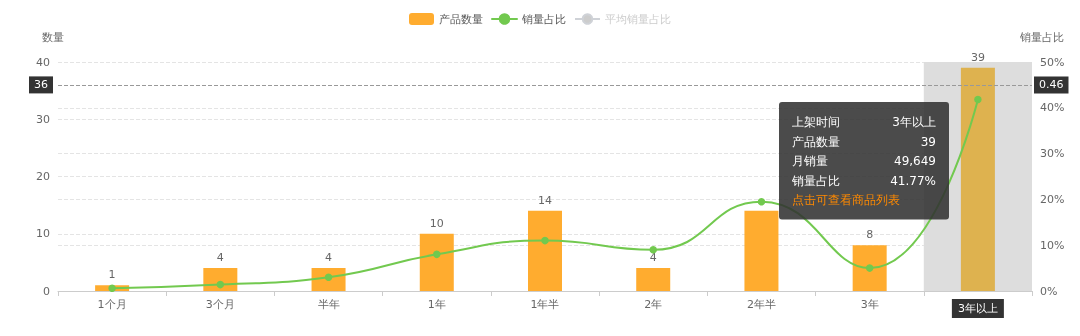 The width and height of the screenshot is (1080, 336). I want to click on x-tick-label: 3个月, so click(220, 304).